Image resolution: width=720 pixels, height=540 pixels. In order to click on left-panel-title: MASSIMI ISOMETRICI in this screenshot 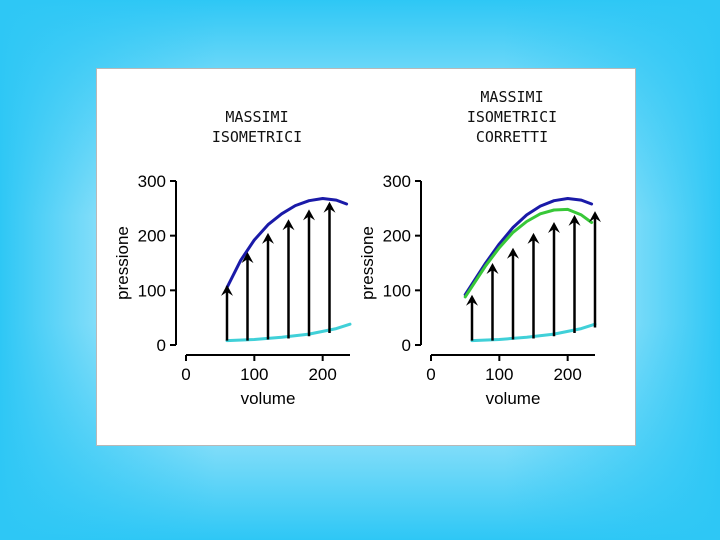, I will do `click(257, 127)`.